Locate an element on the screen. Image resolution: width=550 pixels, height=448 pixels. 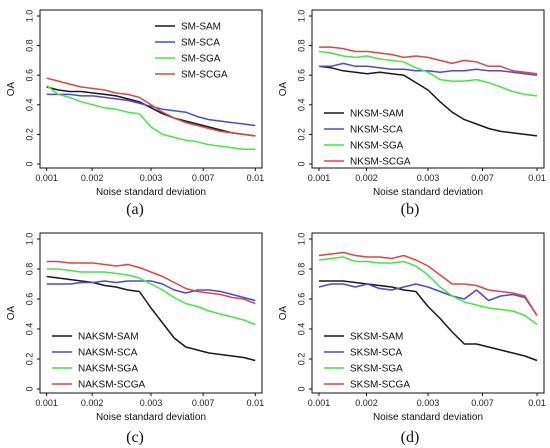
series-line-nksm-sga is located at coordinates (428, 73).